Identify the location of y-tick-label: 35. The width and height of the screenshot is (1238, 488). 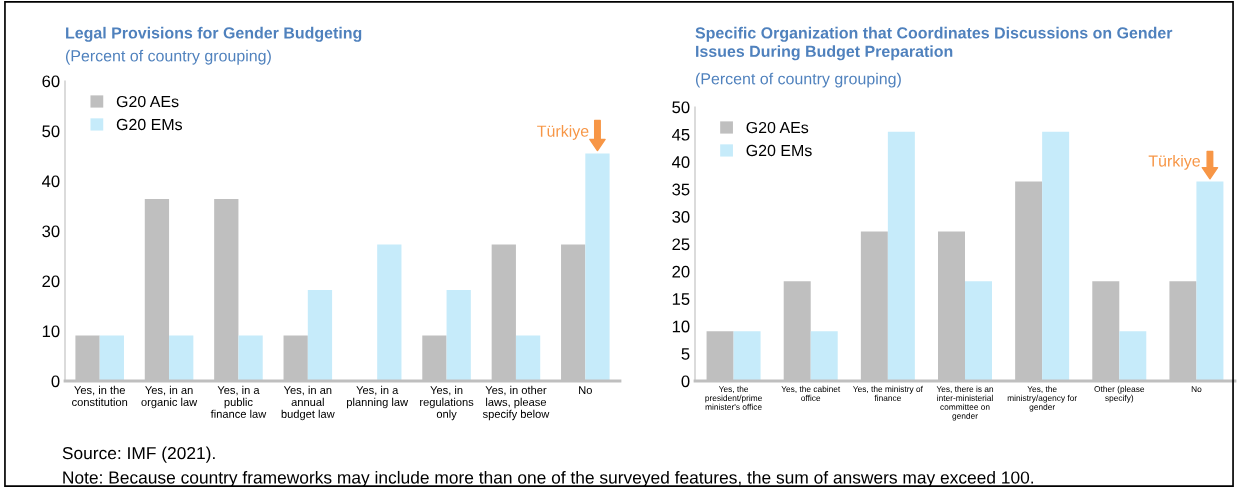
(681, 189).